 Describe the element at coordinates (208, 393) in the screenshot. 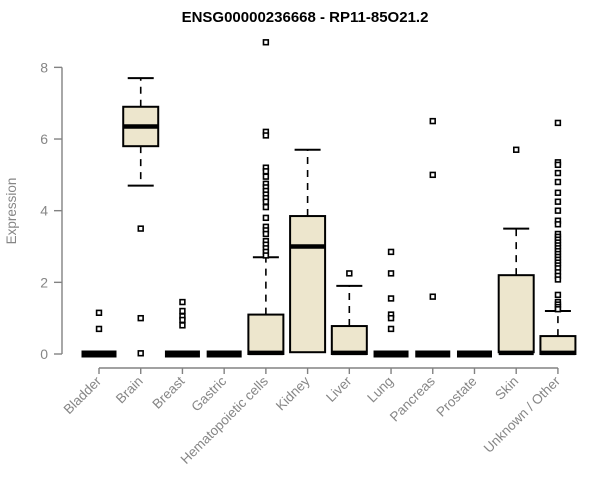

I see `x-category-label: Gastric` at that location.